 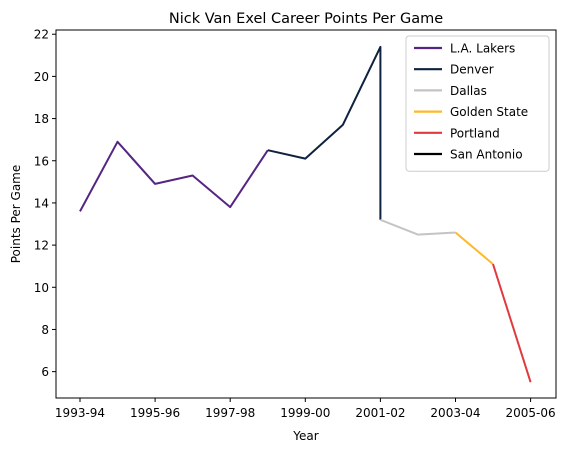 I want to click on x-axis-label: Year, so click(x=305, y=436).